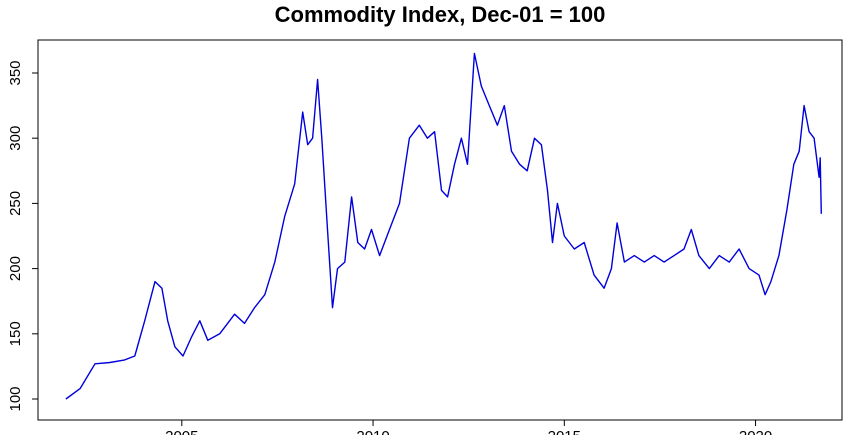 The width and height of the screenshot is (843, 435). I want to click on y-tick-label: 350, so click(15, 72).